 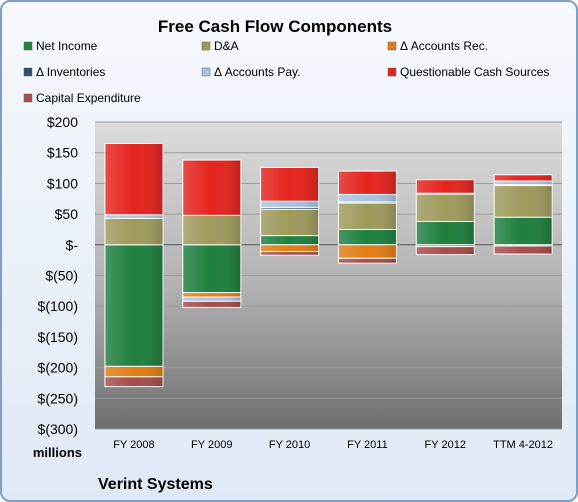 I want to click on company-label: Verint Systems, so click(x=155, y=484).